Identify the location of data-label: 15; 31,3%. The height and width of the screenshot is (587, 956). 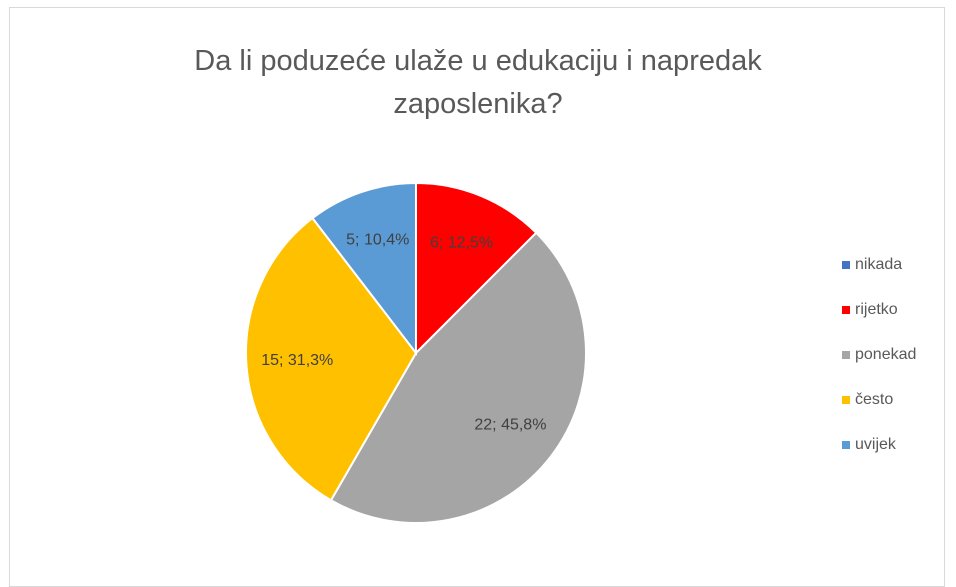
(297, 360).